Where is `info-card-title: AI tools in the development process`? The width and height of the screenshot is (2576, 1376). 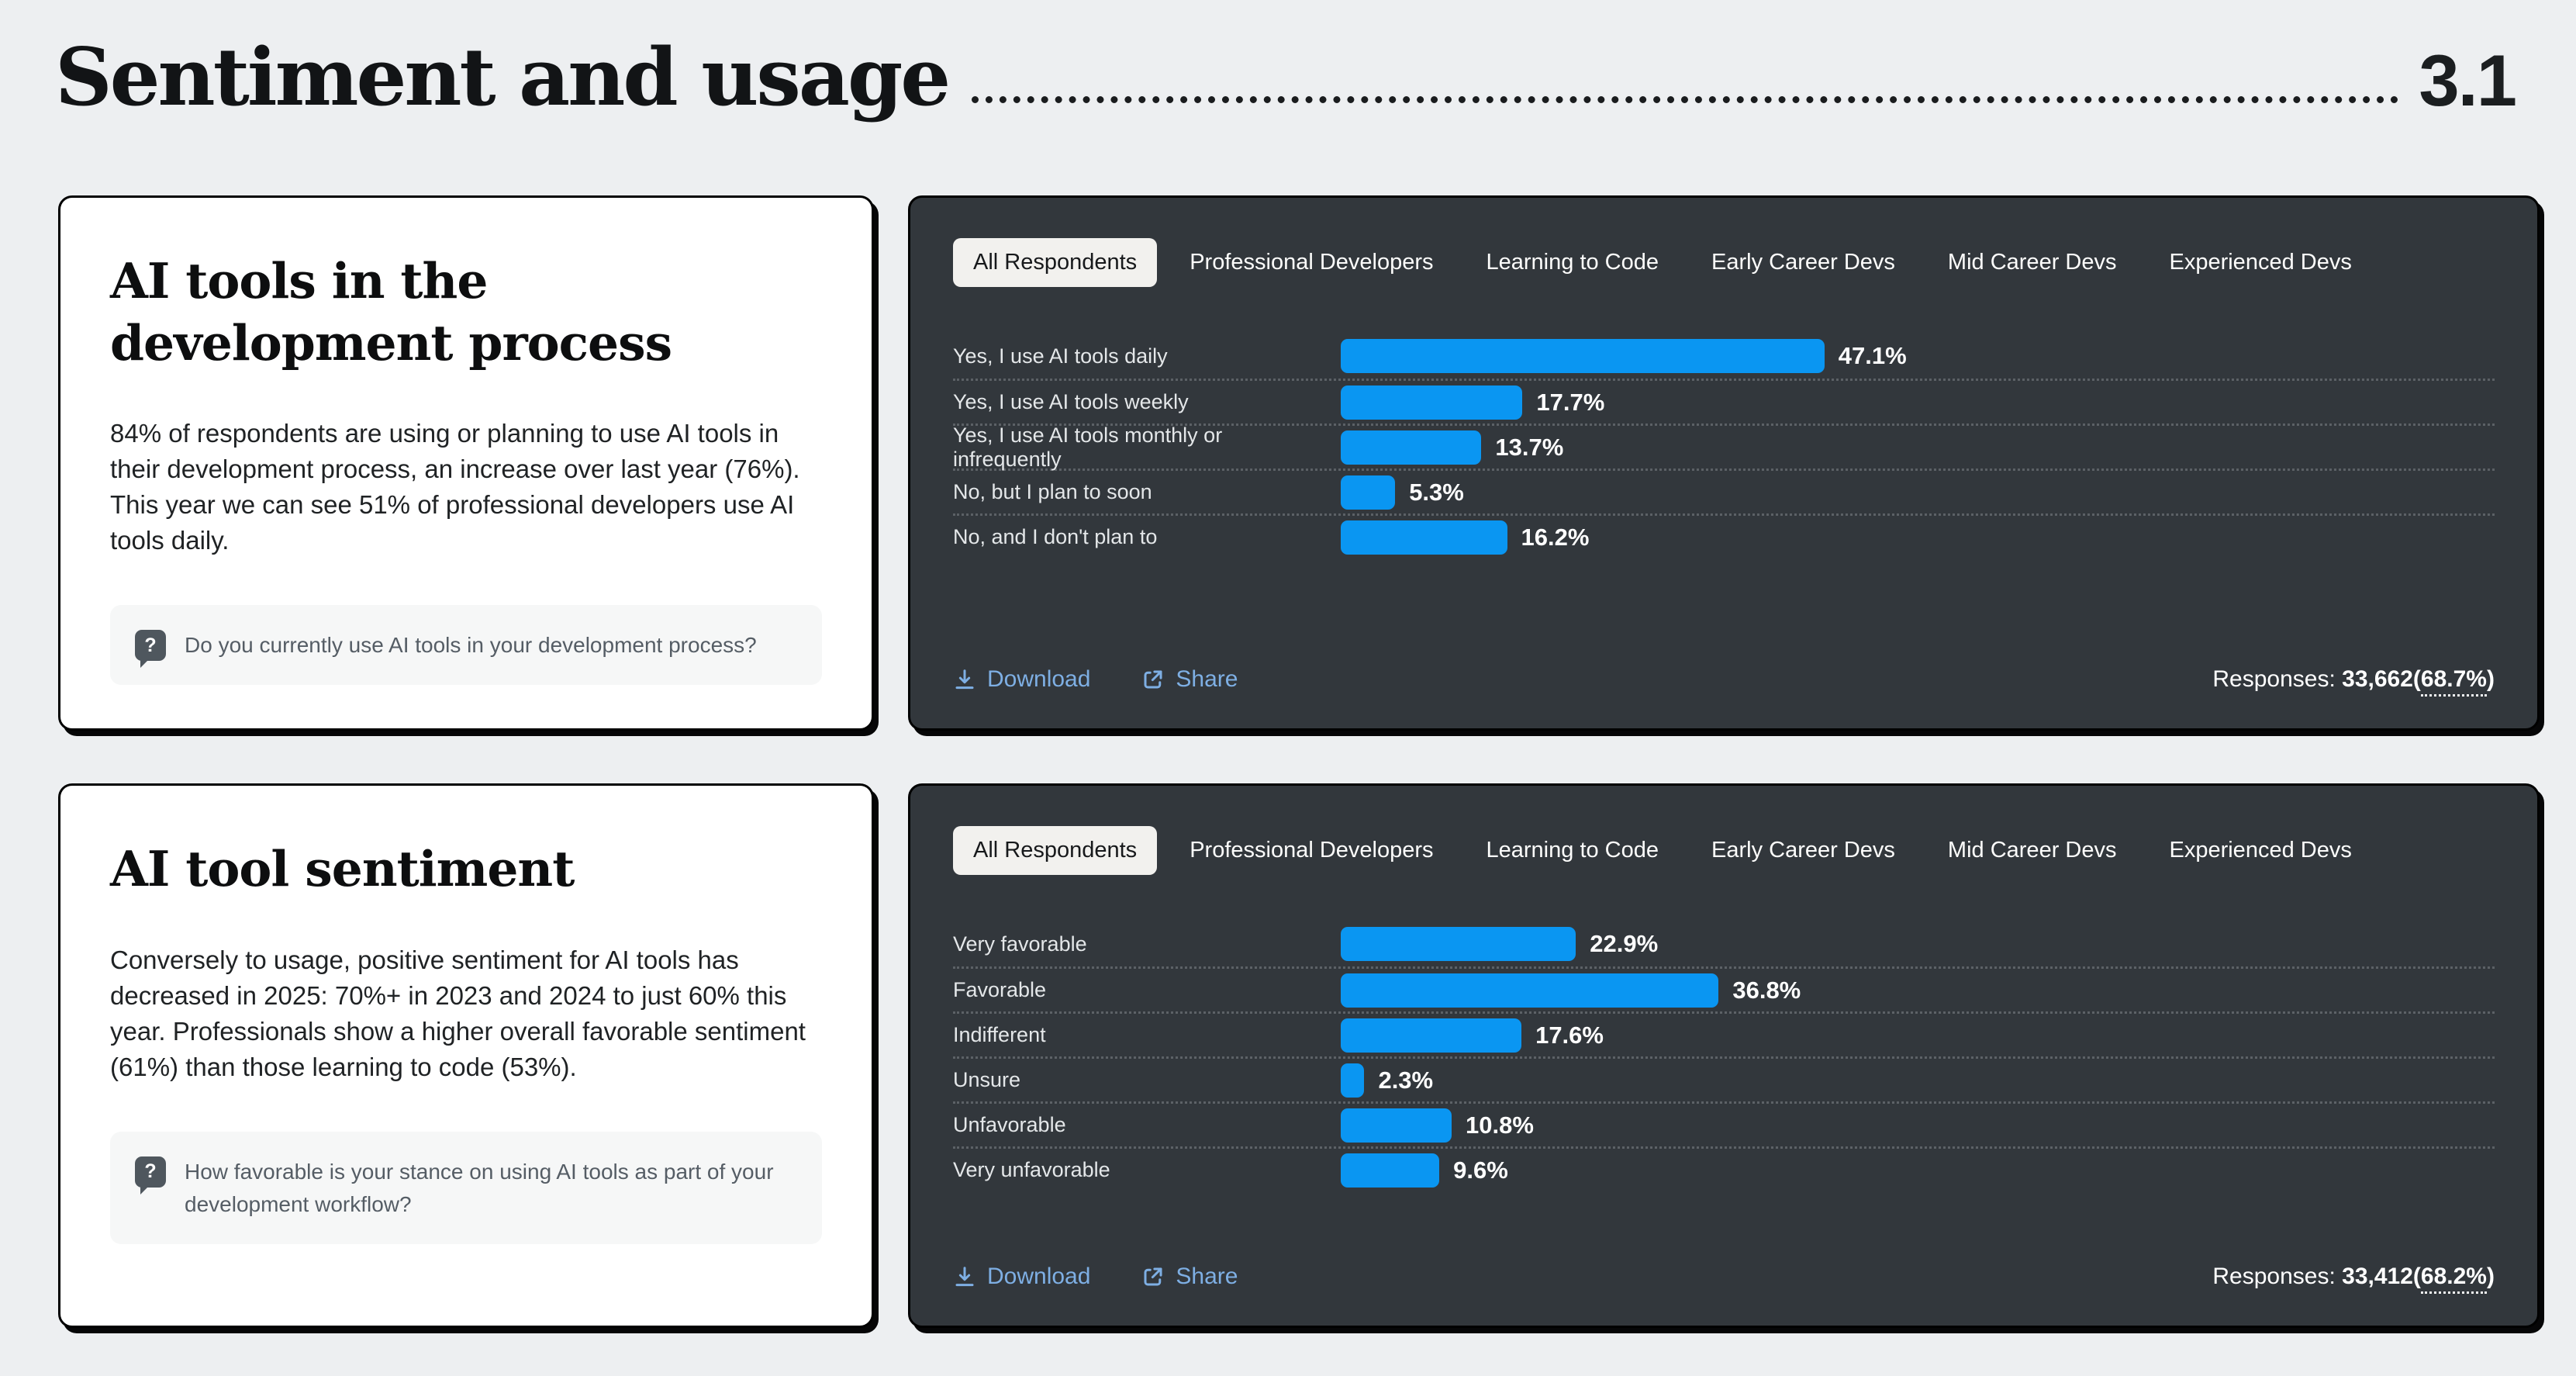
info-card-title: AI tools in the development process is located at coordinates (391, 312).